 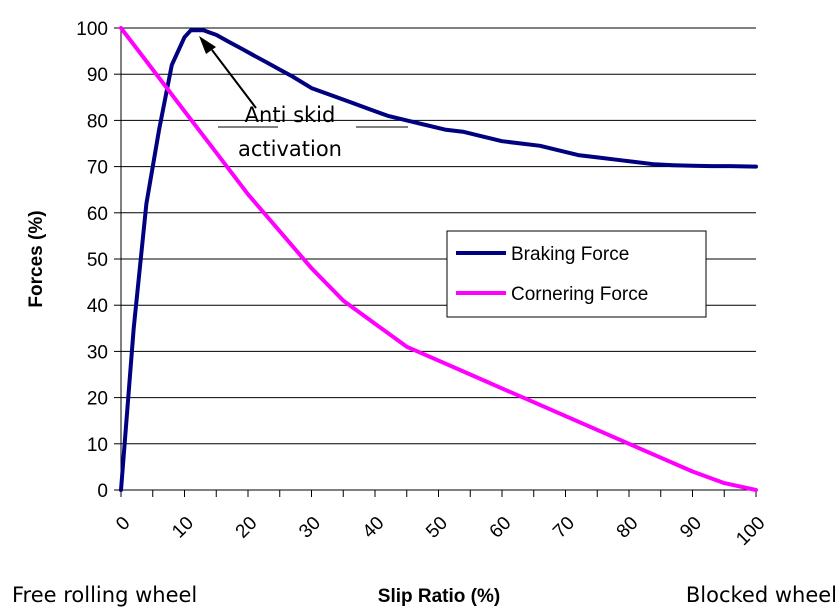 I want to click on legend-label-cornering: Cornering Force, so click(x=579, y=294).